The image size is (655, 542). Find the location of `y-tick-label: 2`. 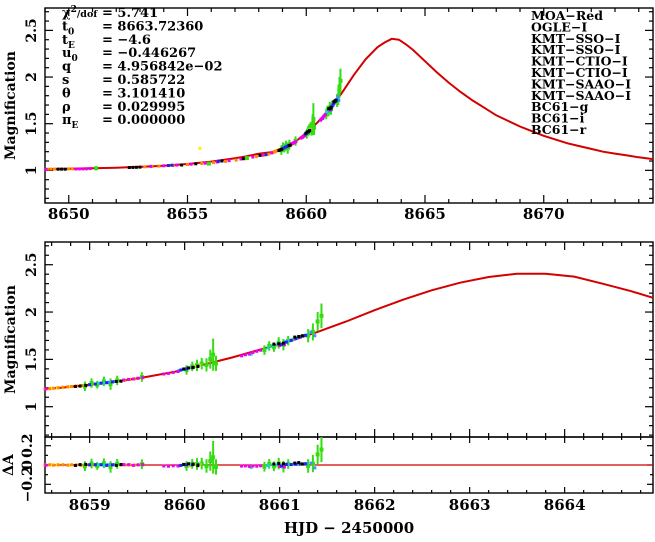

y-tick-label: 2 is located at coordinates (32, 312).